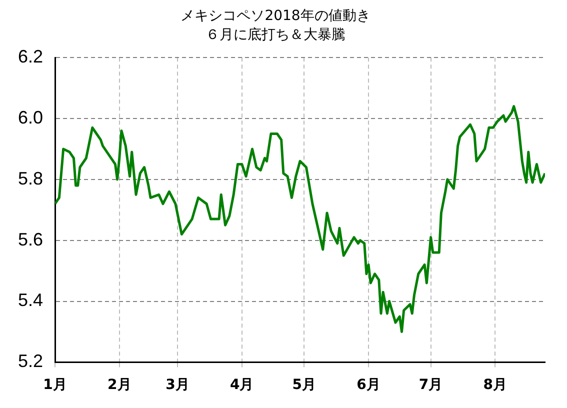  Describe the element at coordinates (31, 117) in the screenshot. I see `y-tick-label: 6.0` at that location.